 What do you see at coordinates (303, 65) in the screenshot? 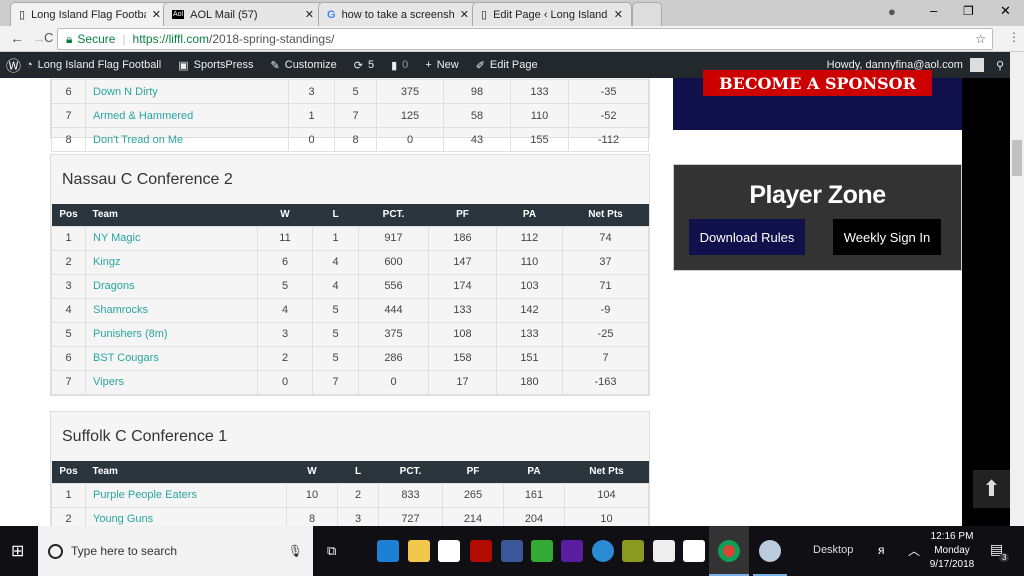
I see `customize-link: ✎ Customize` at bounding box center [303, 65].